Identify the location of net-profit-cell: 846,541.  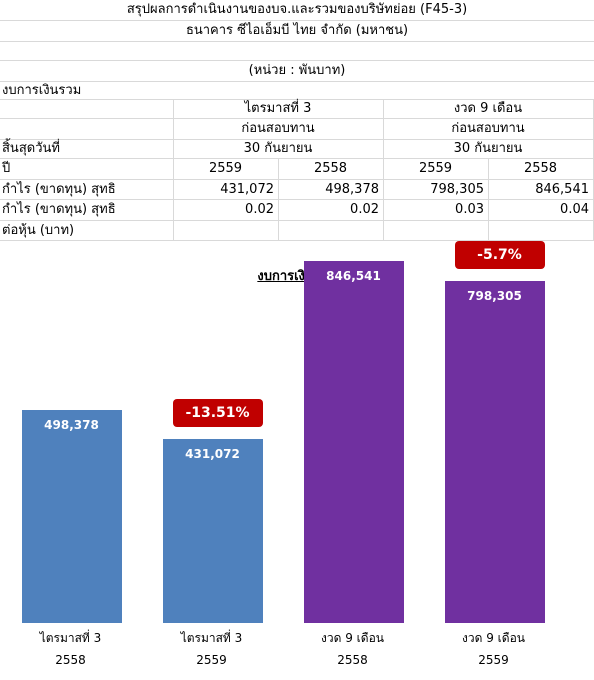
(562, 189).